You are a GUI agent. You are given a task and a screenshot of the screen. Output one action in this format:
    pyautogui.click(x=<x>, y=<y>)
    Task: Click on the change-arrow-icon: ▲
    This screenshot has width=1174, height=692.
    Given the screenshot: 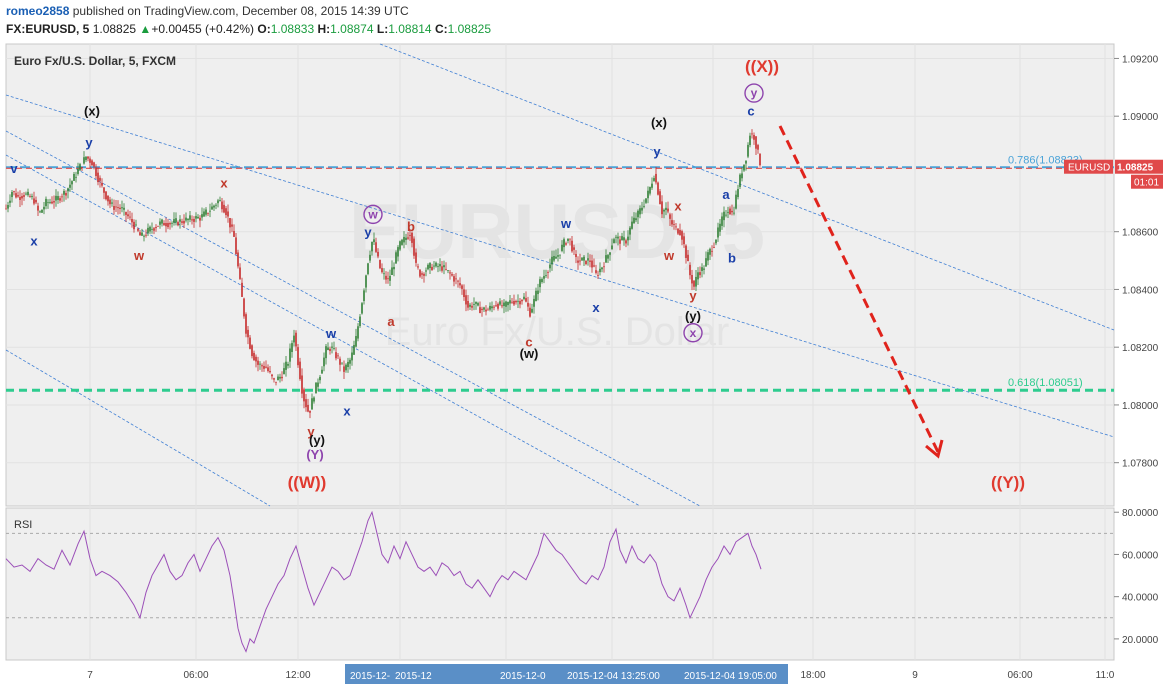 What is the action you would take?
    pyautogui.click(x=145, y=29)
    